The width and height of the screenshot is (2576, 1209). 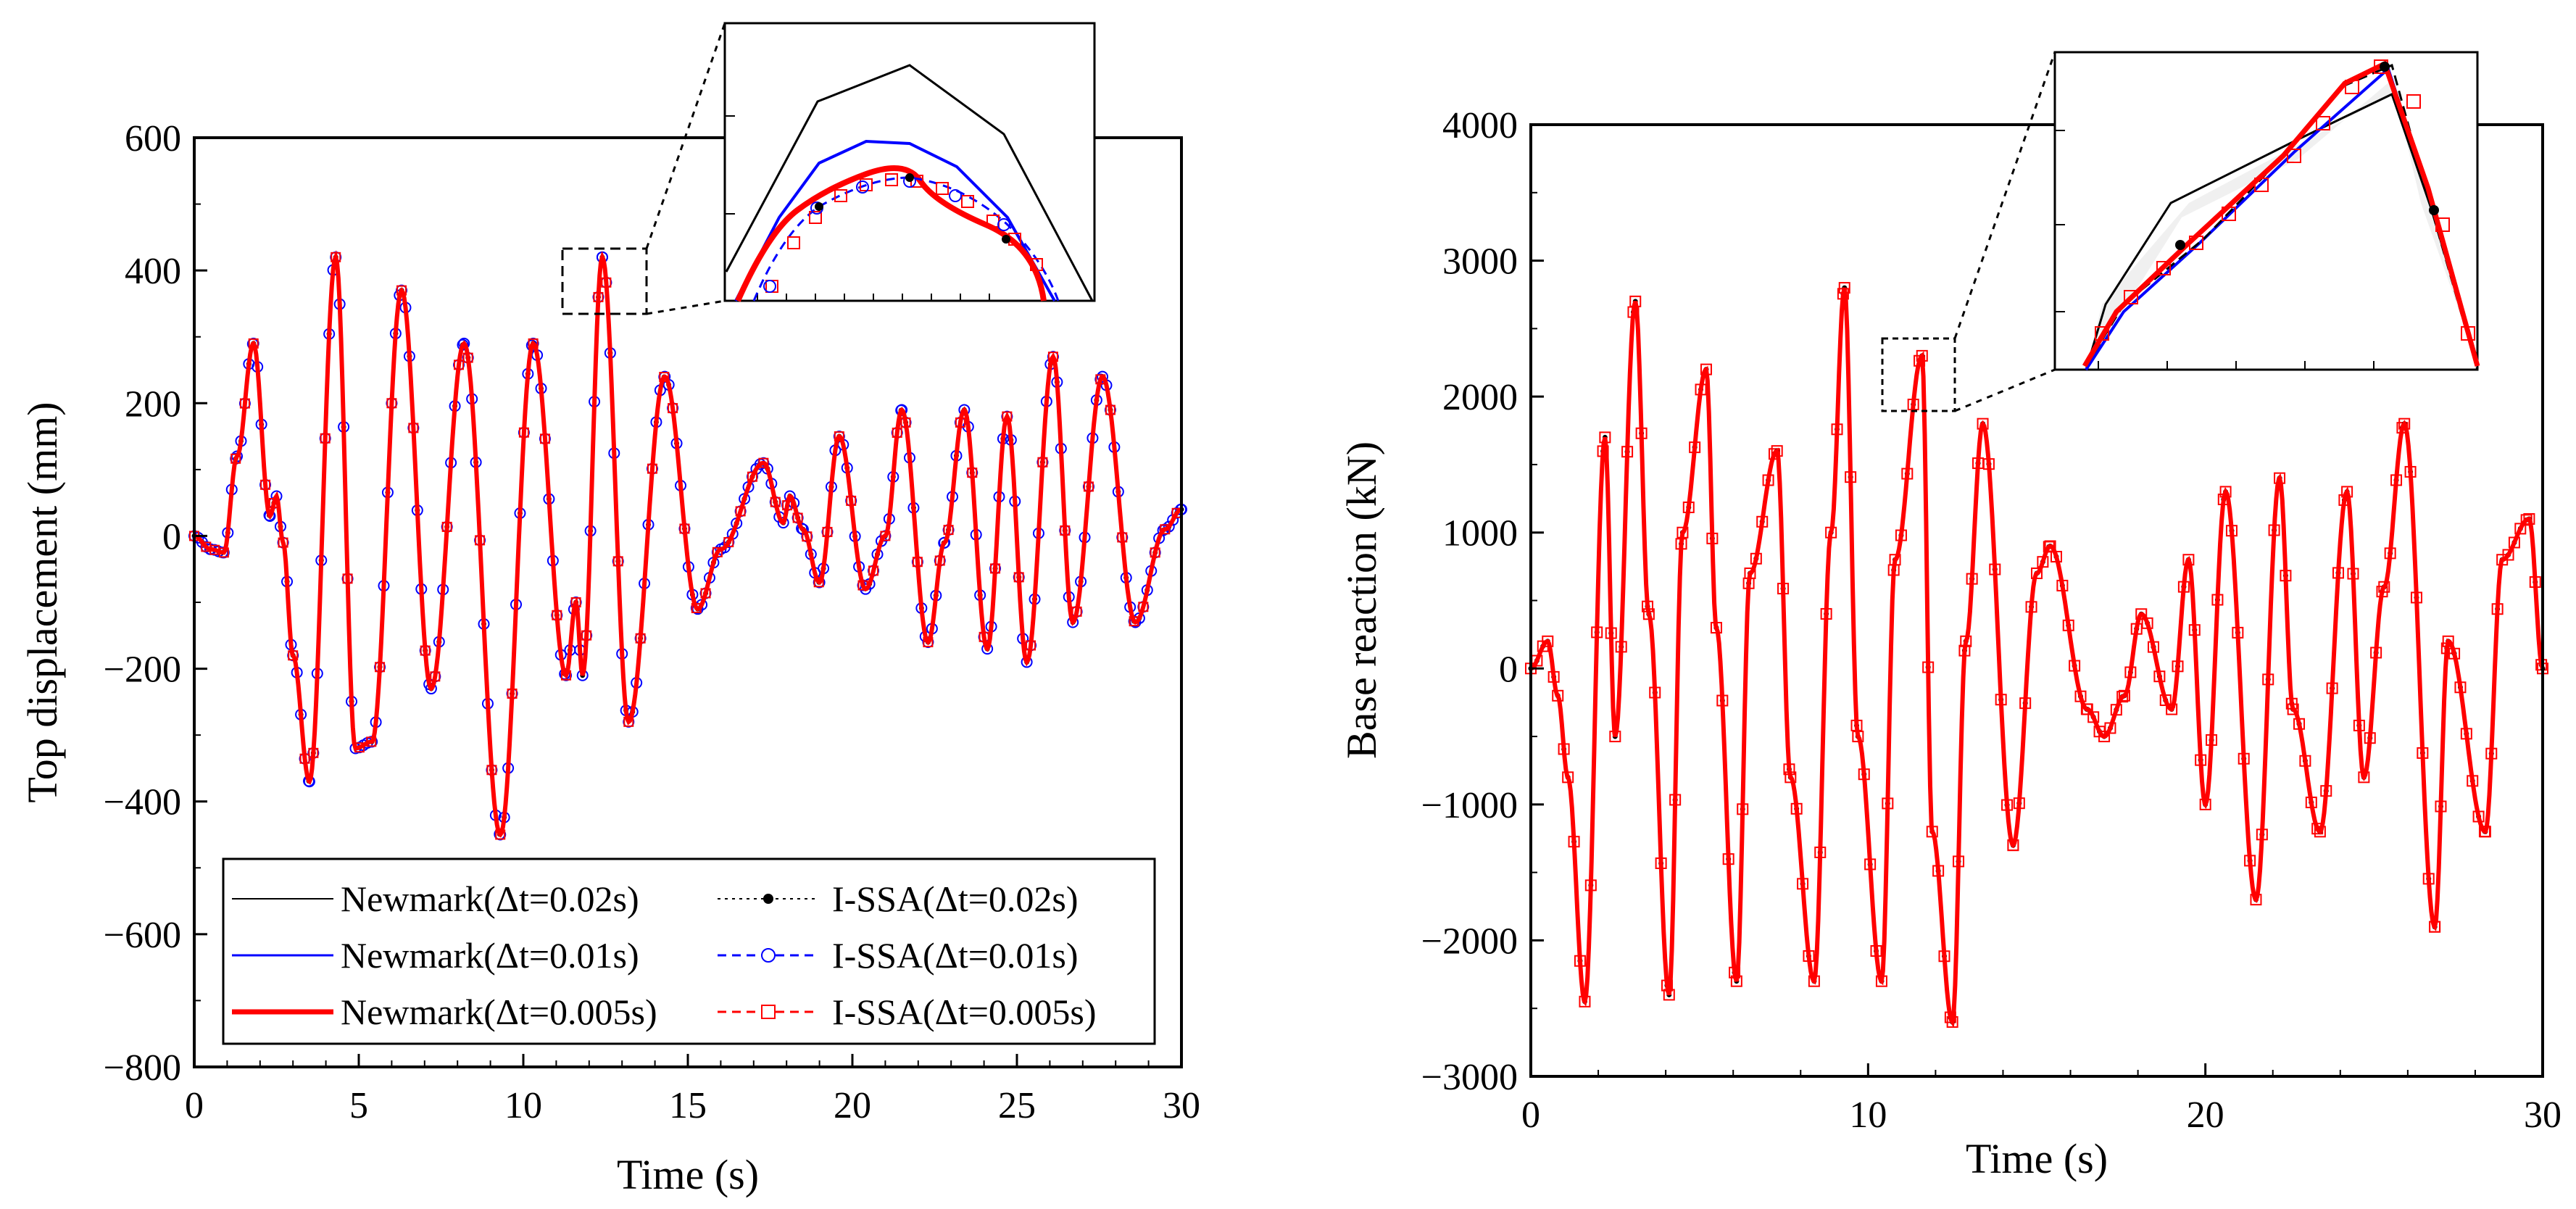 I want to click on legend-item: I-SSA(Δt=0.005s), so click(x=907, y=1012).